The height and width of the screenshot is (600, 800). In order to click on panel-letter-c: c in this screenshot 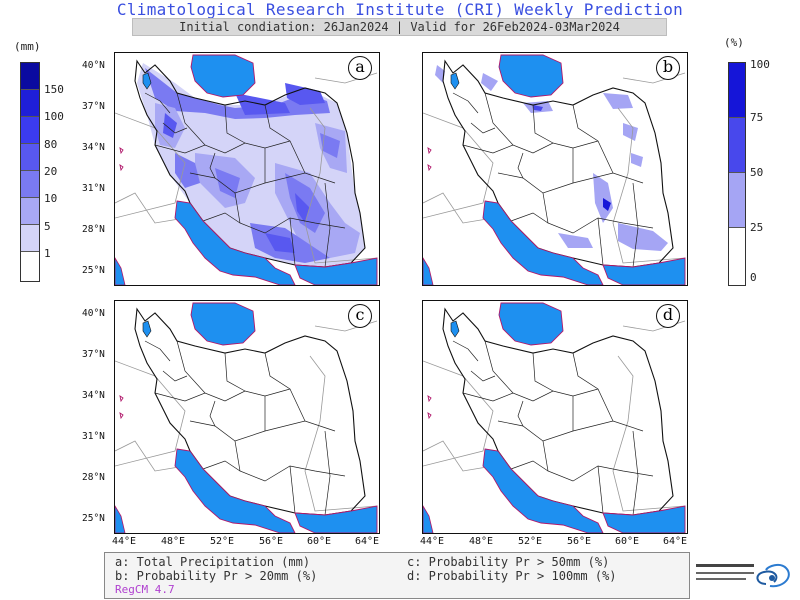, I will do `click(360, 316)`.